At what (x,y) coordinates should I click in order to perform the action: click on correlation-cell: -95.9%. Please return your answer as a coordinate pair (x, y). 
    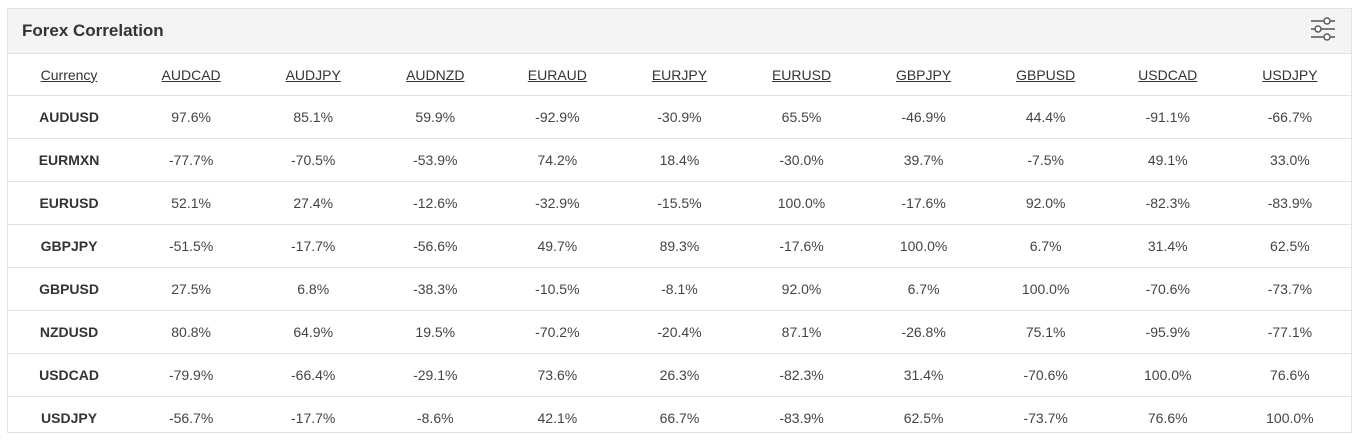
    Looking at the image, I should click on (1167, 332).